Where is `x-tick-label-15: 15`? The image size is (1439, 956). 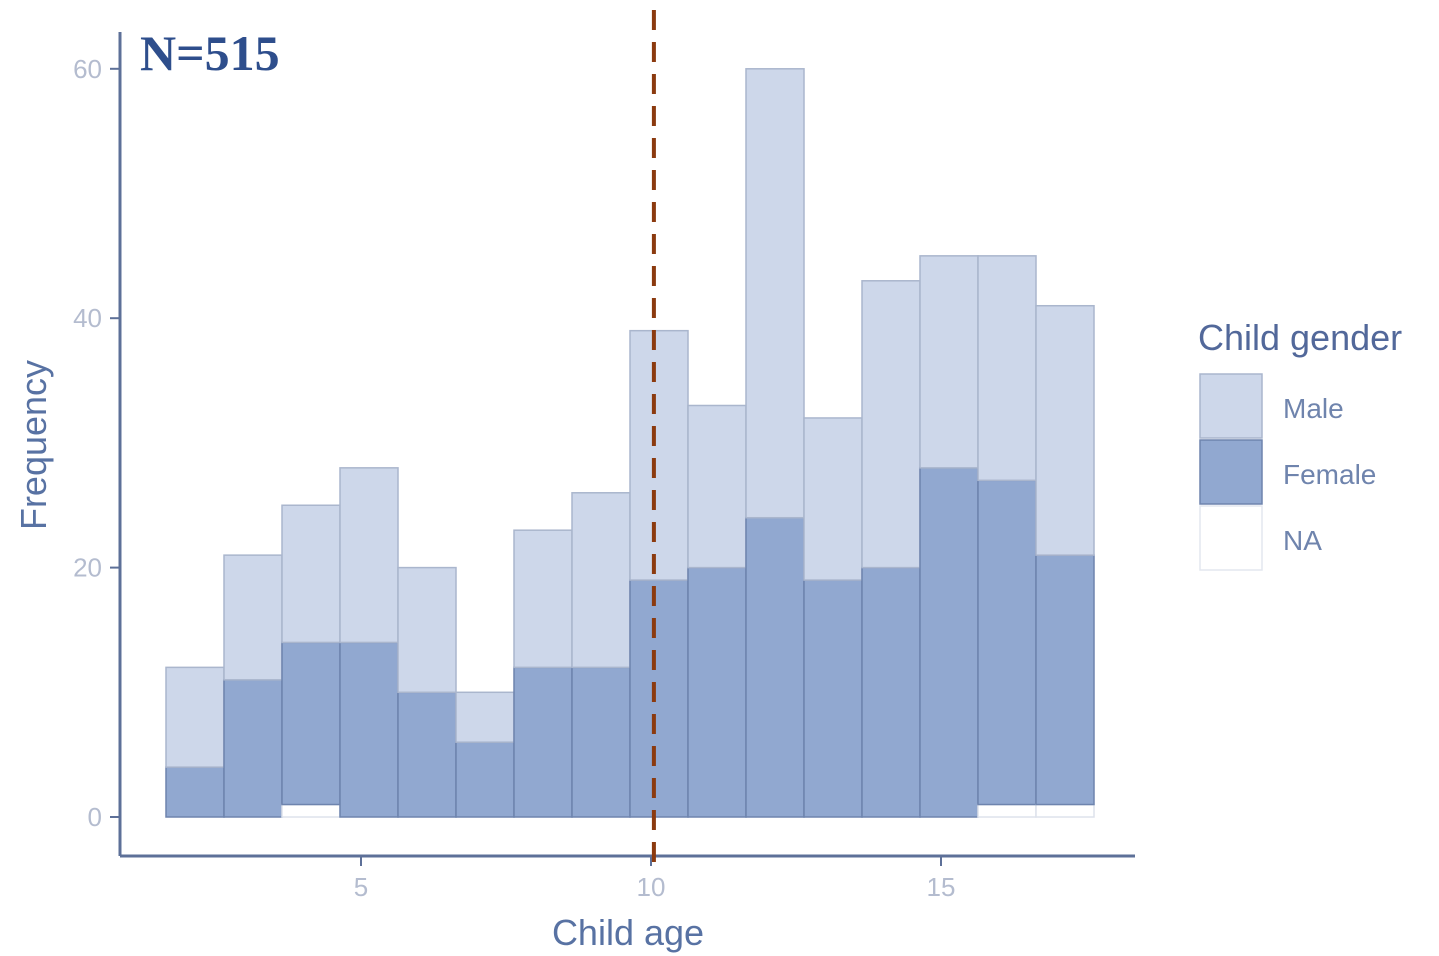
x-tick-label-15: 15 is located at coordinates (941, 887).